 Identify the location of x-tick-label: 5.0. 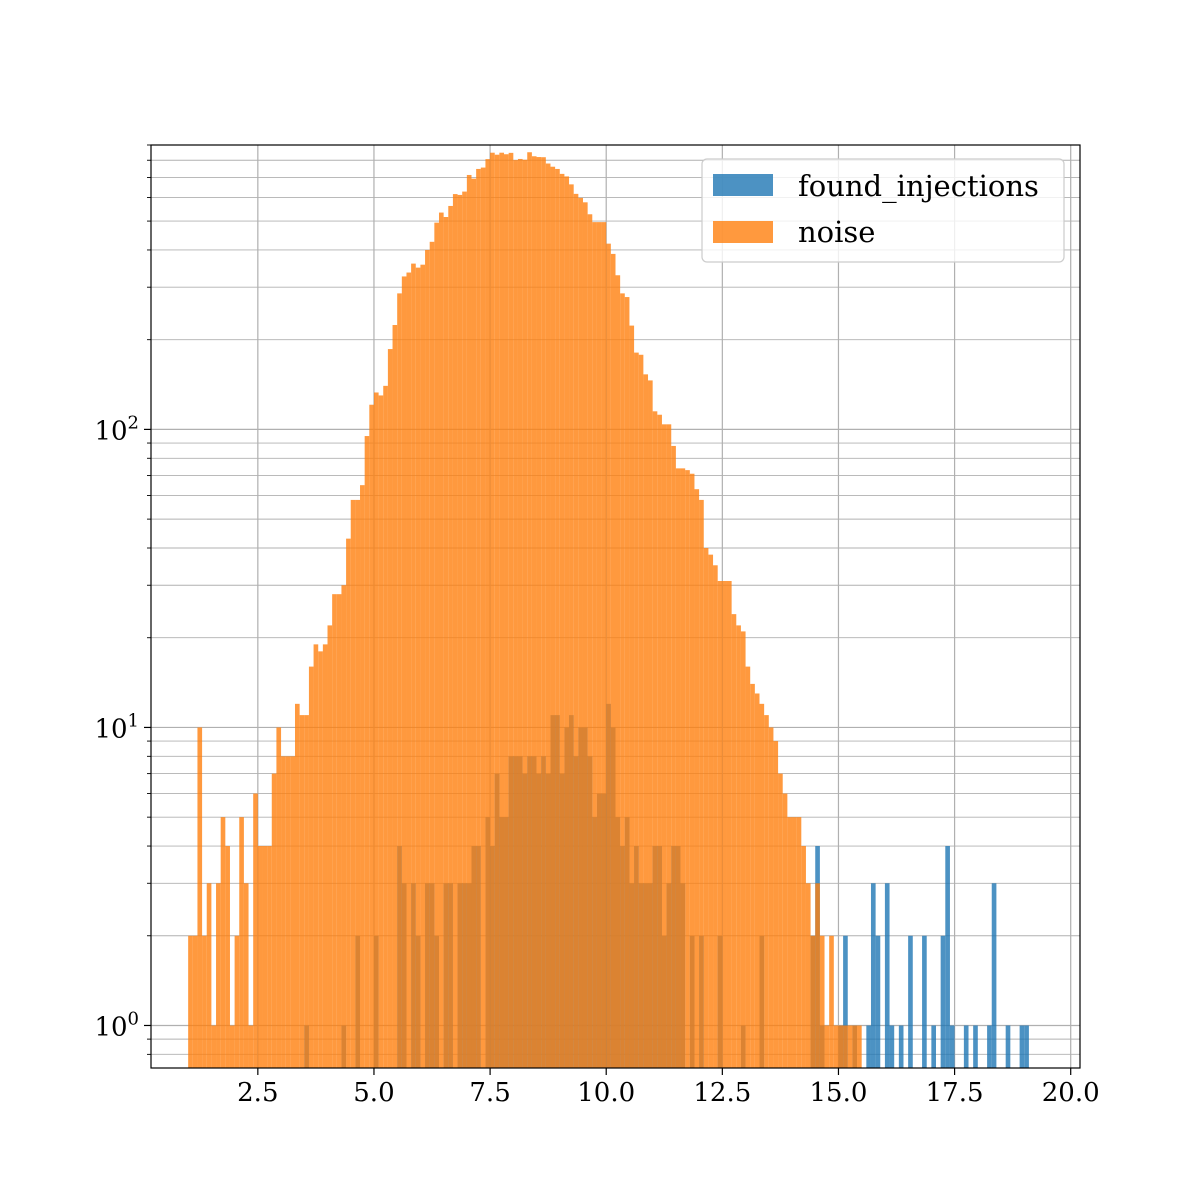
(373, 1093).